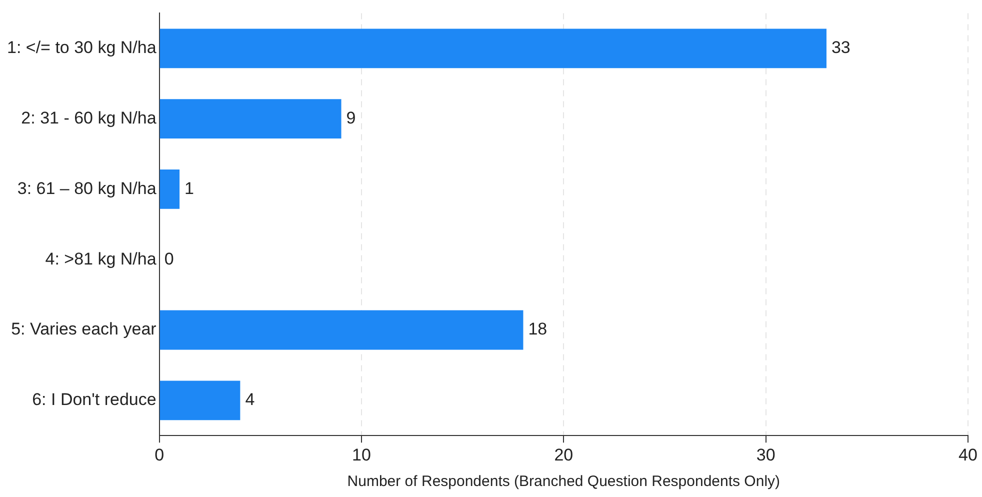  Describe the element at coordinates (840, 48) in the screenshot. I see `data-label: 33` at that location.